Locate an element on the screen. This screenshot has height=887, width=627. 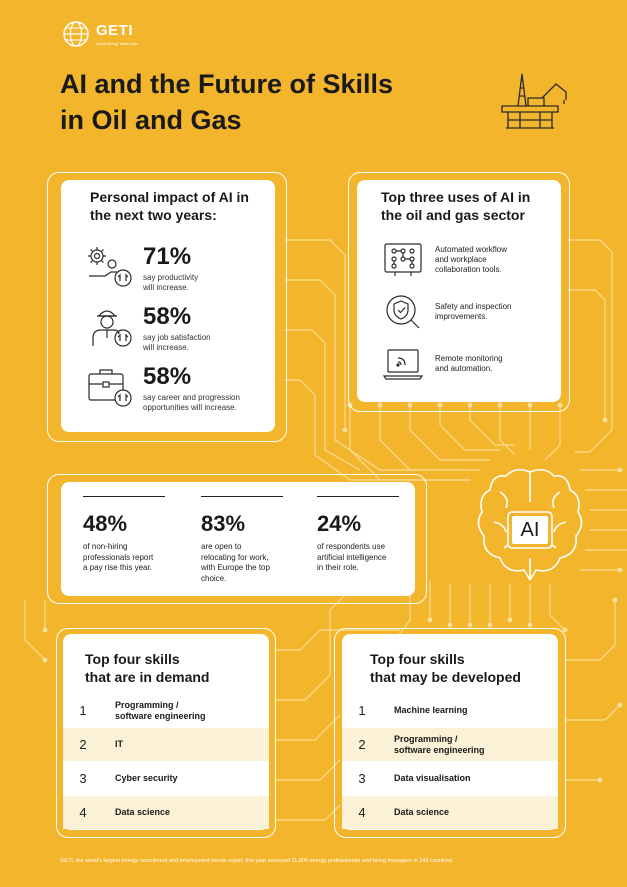
heading-line: Personal impact of AI in is located at coordinates (169, 197).